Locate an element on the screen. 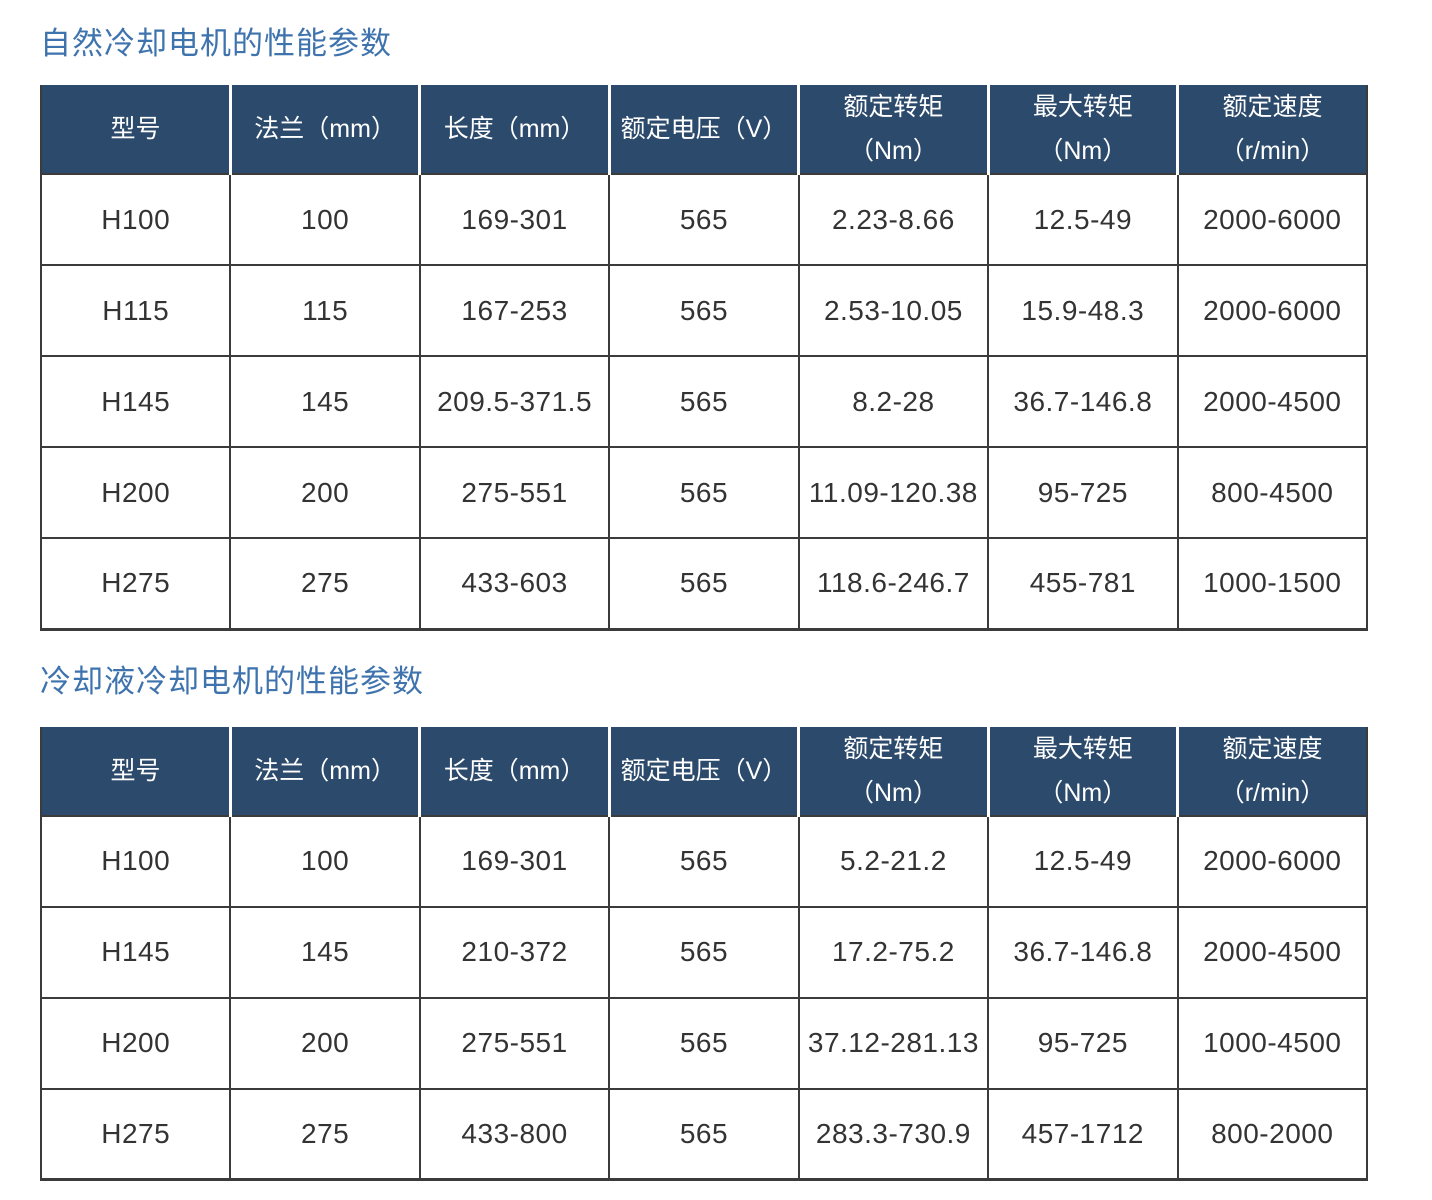  table-cell: 209.5-371.5 is located at coordinates (514, 401).